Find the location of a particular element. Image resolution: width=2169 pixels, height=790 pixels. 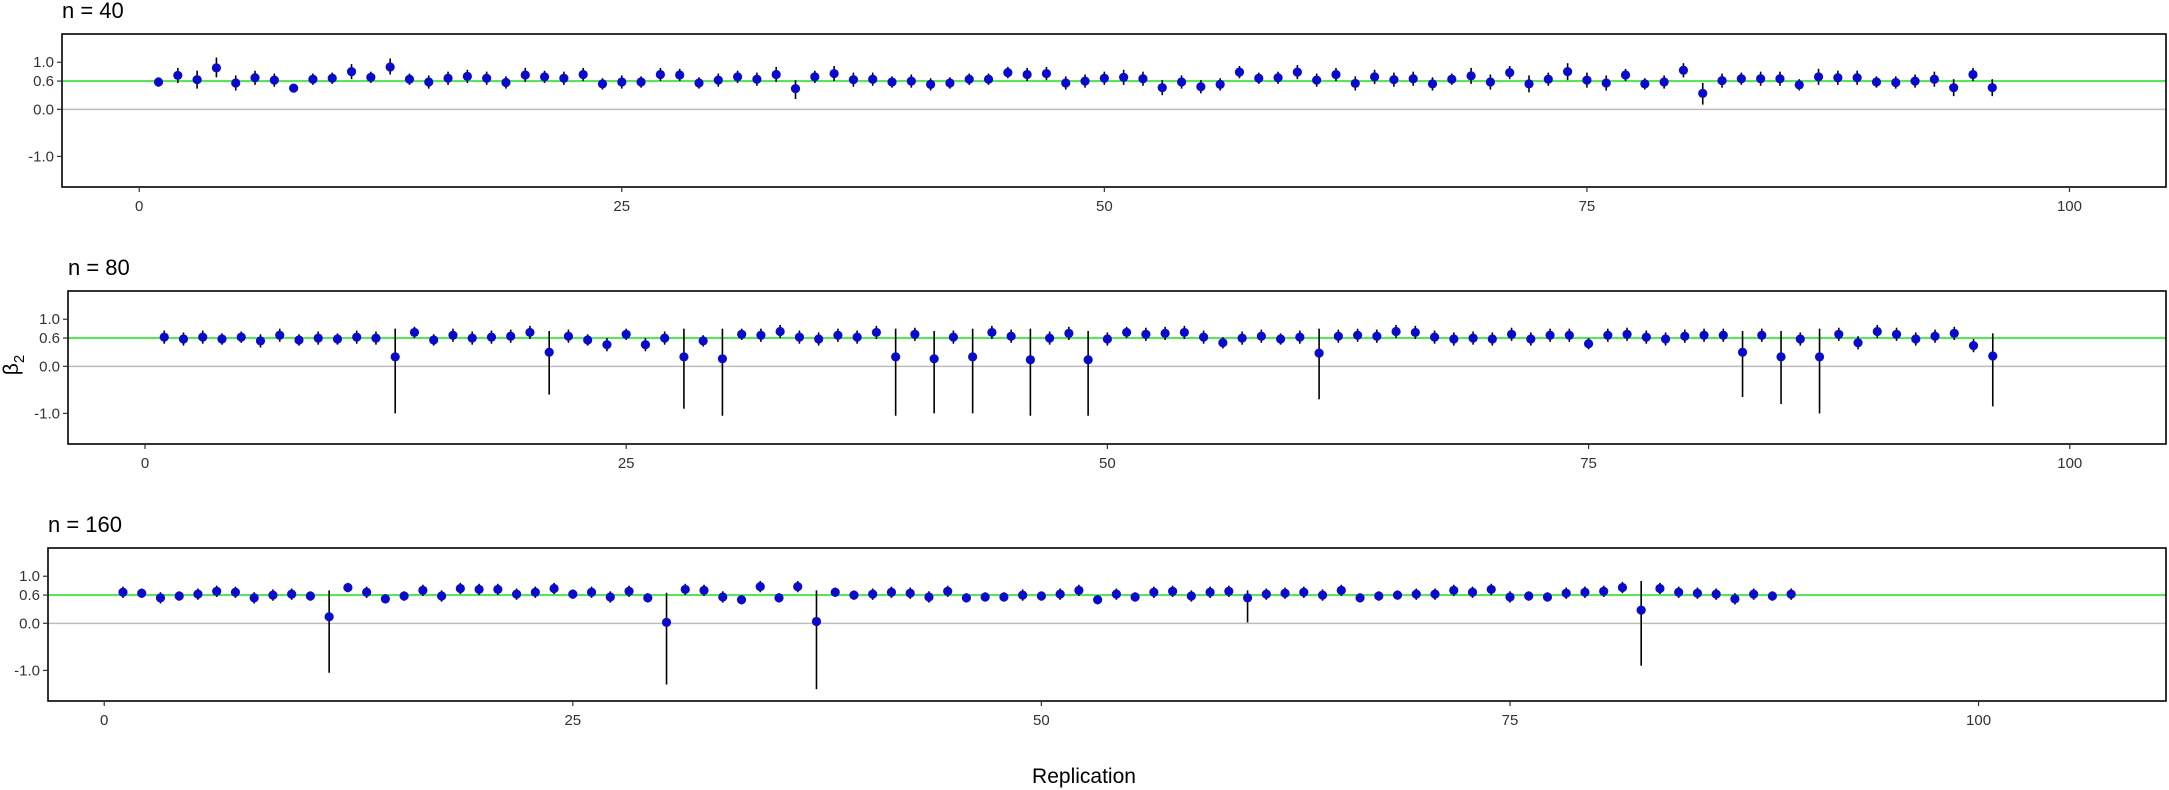

y-tick-label: 0.0 is located at coordinates (29, 623).